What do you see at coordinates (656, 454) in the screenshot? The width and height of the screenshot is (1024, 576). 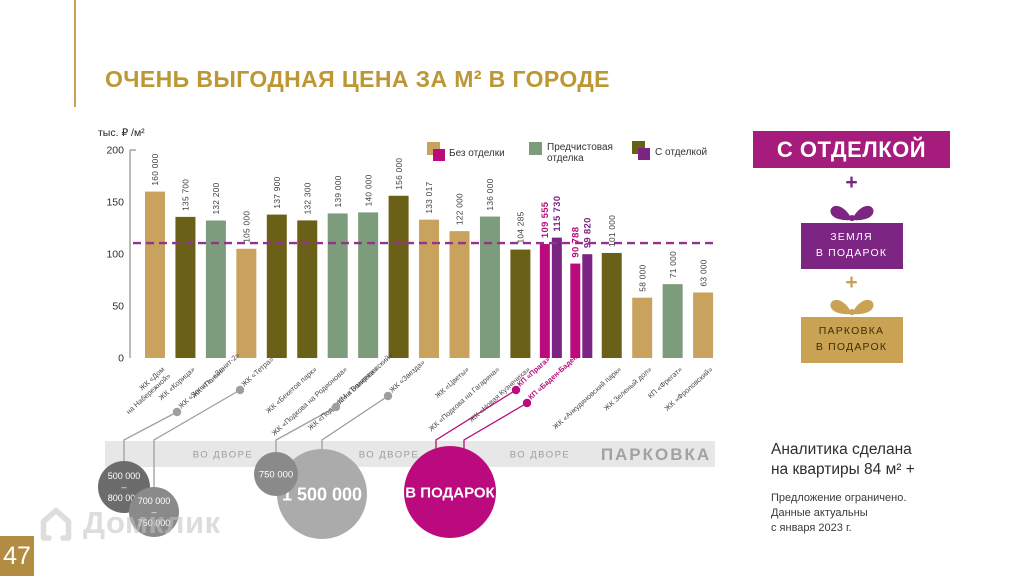 I see `parking-band-label: ПАРКОВКА` at bounding box center [656, 454].